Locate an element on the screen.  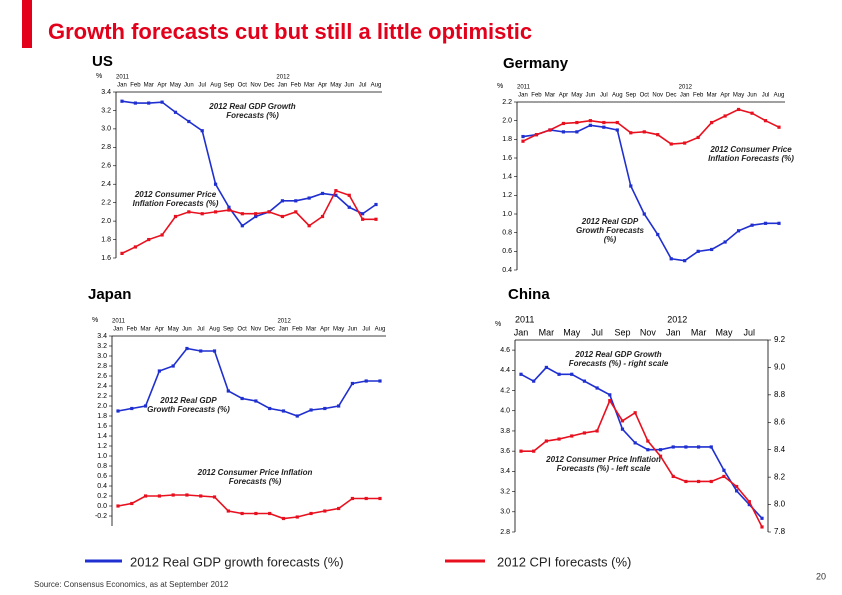
x-tick-label: Dec is located at coordinates (269, 330).